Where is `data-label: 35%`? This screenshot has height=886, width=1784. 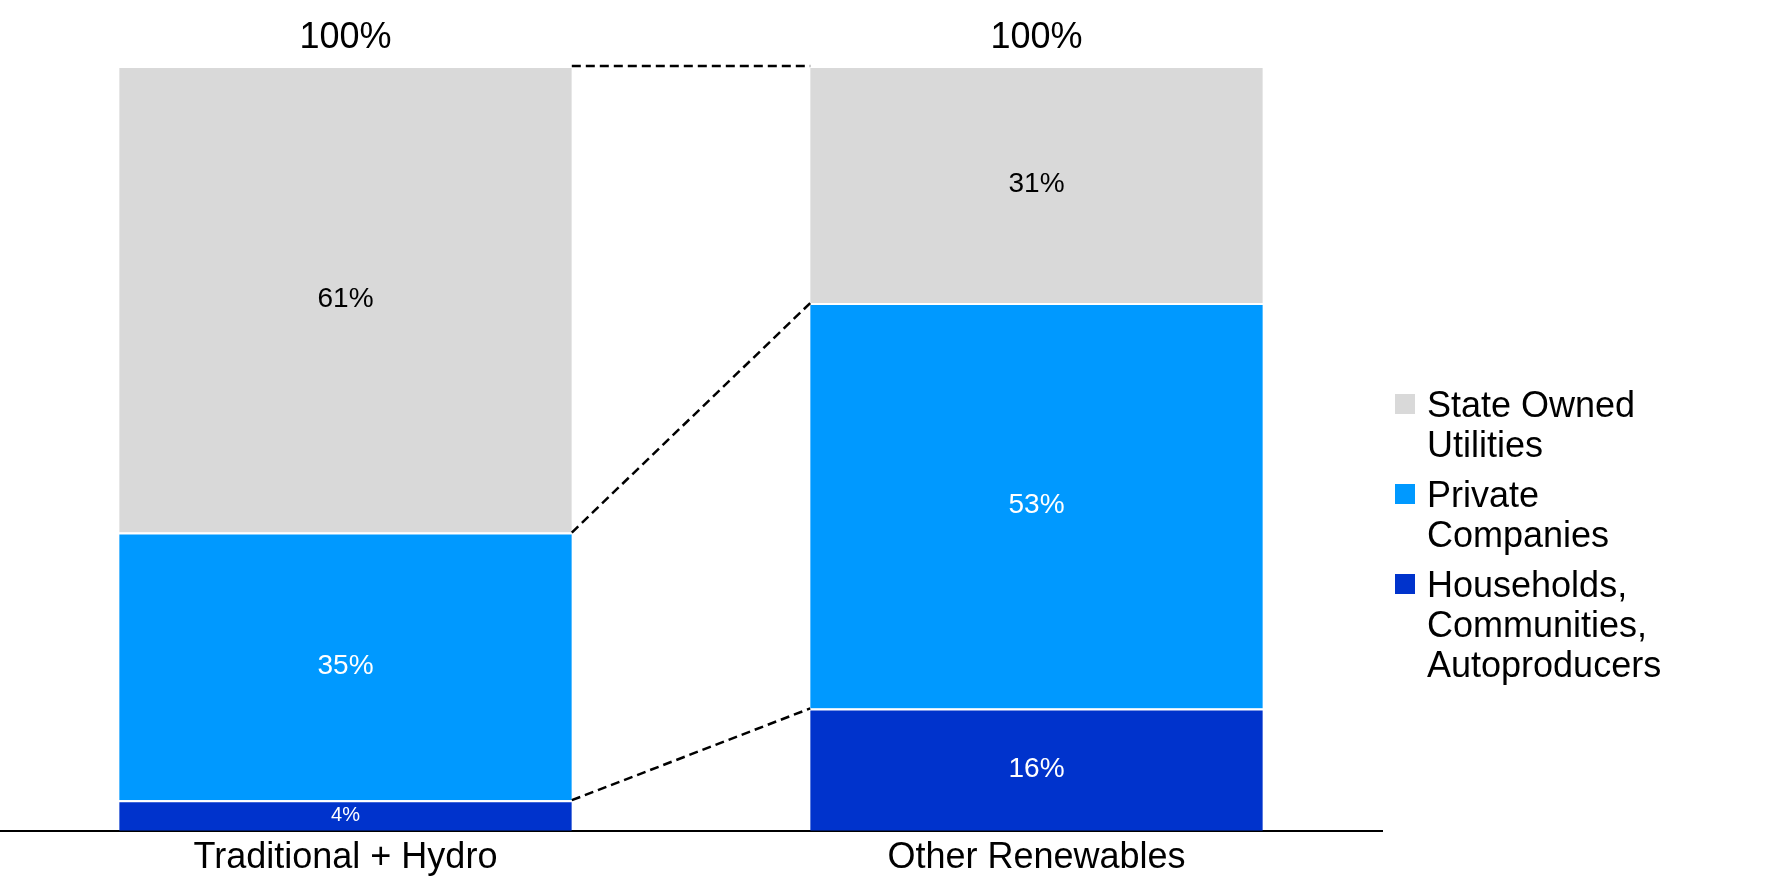
data-label: 35% is located at coordinates (345, 665).